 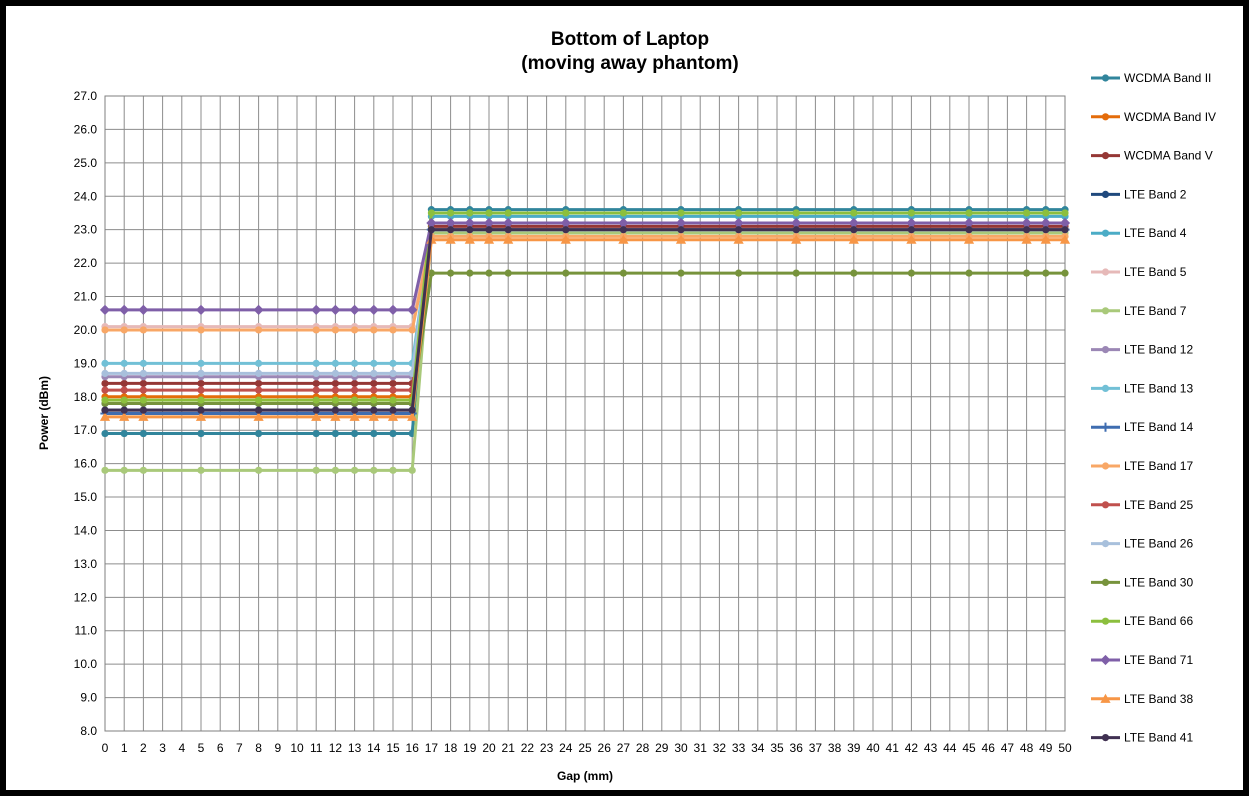 What do you see at coordinates (86, 530) in the screenshot?
I see `y-tick-label: 14.0` at bounding box center [86, 530].